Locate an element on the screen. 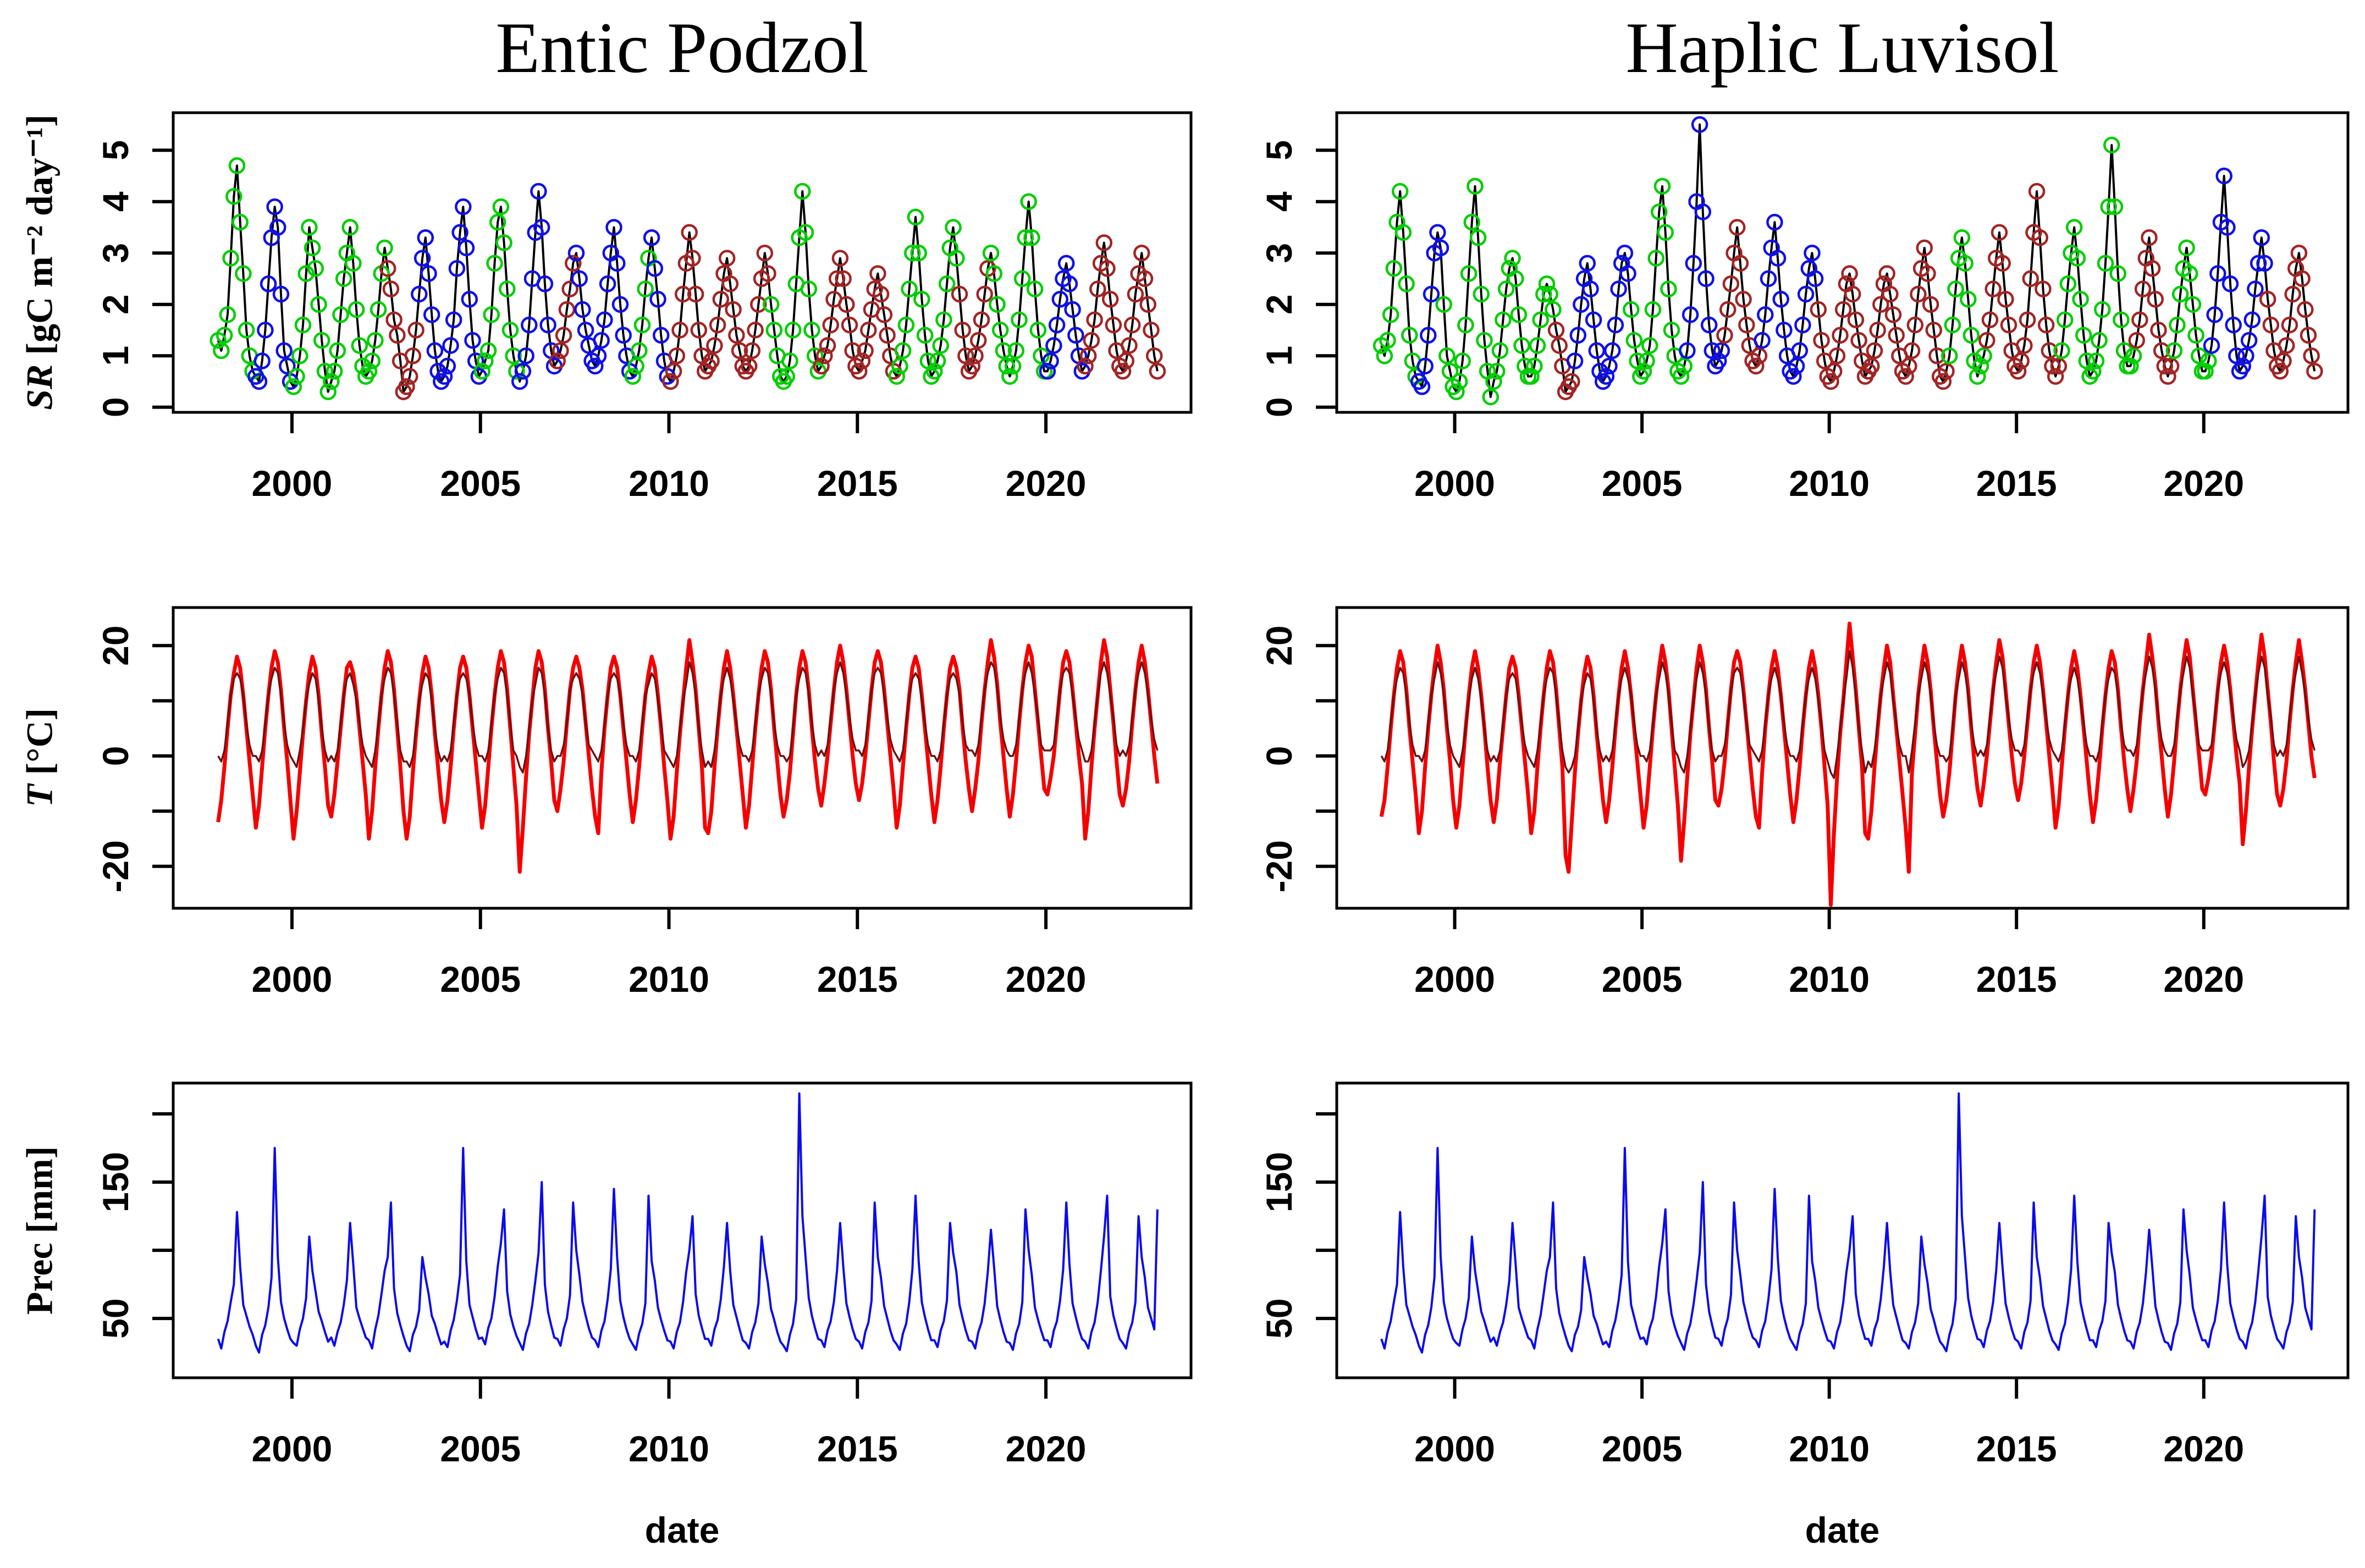 This screenshot has width=2365, height=1568. y-tick-label: 3 is located at coordinates (1279, 253).